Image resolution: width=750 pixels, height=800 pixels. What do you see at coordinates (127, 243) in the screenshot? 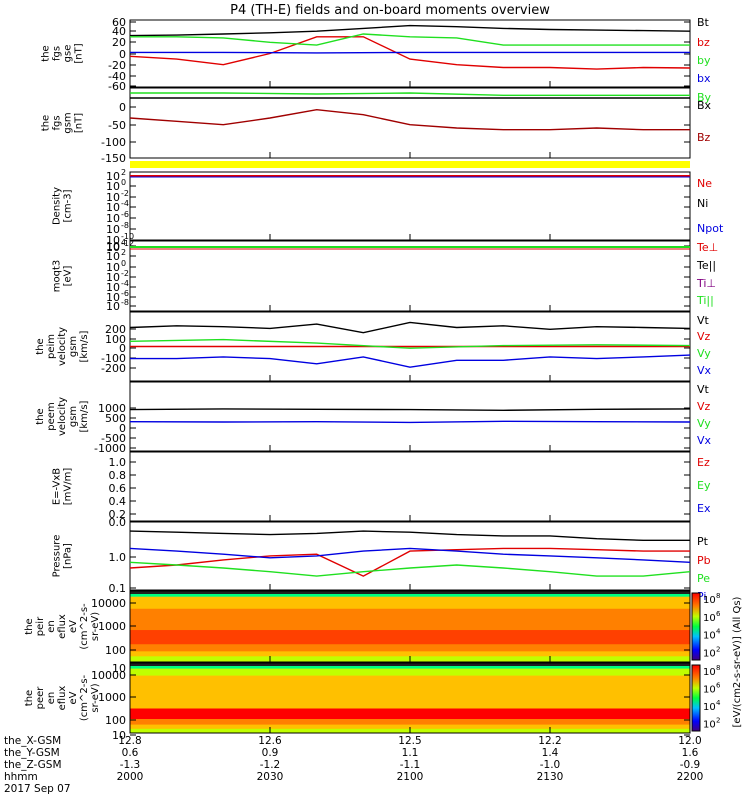
I see `y-tick-exponent: -12` at bounding box center [127, 243].